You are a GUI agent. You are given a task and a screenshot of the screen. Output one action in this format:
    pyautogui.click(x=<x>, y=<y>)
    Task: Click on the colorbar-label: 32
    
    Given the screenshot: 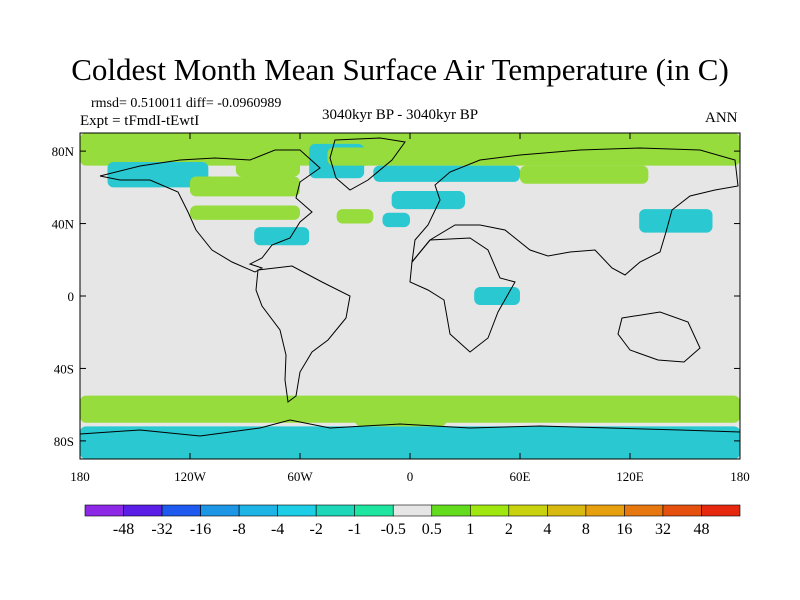 What is the action you would take?
    pyautogui.click(x=663, y=529)
    